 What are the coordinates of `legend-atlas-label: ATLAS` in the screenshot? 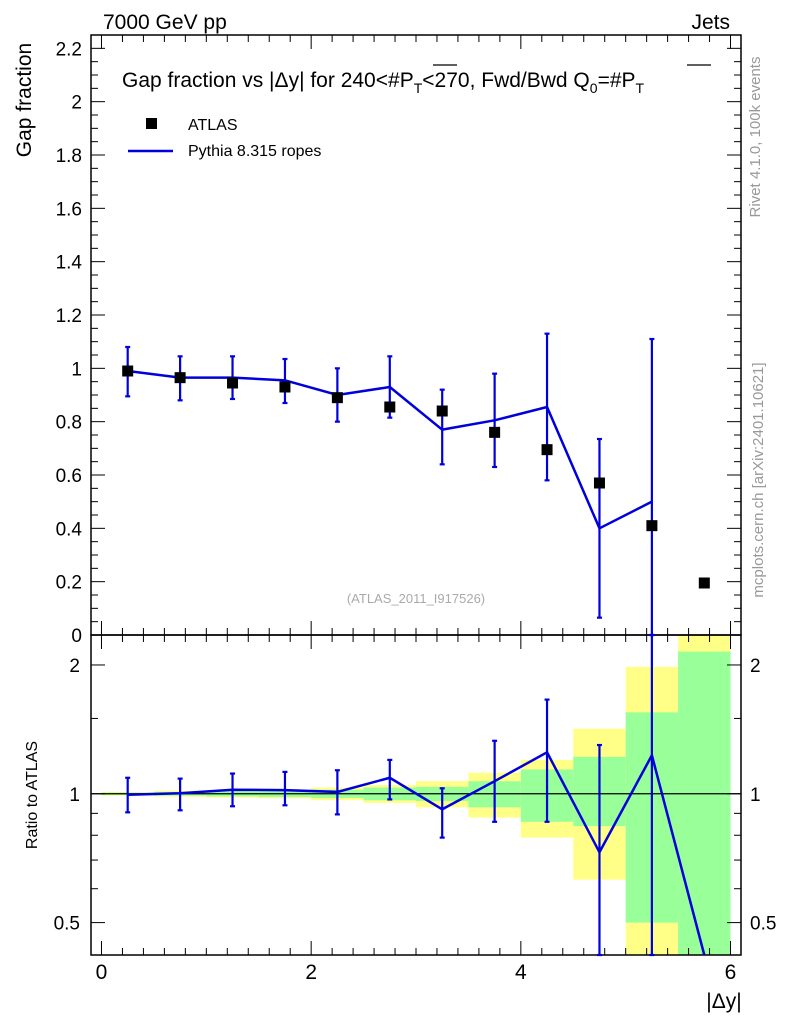 It's located at (213, 125).